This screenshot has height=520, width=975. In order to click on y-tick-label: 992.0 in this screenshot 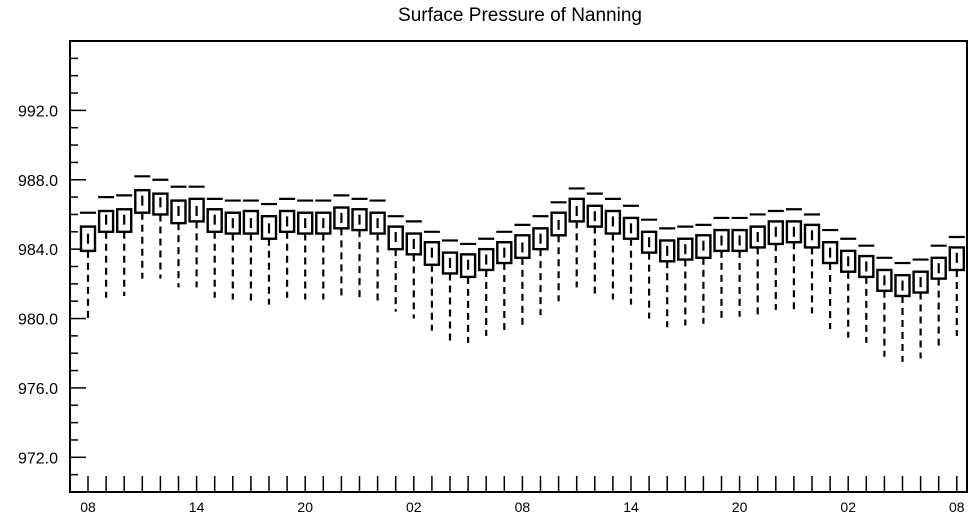, I will do `click(38, 111)`.